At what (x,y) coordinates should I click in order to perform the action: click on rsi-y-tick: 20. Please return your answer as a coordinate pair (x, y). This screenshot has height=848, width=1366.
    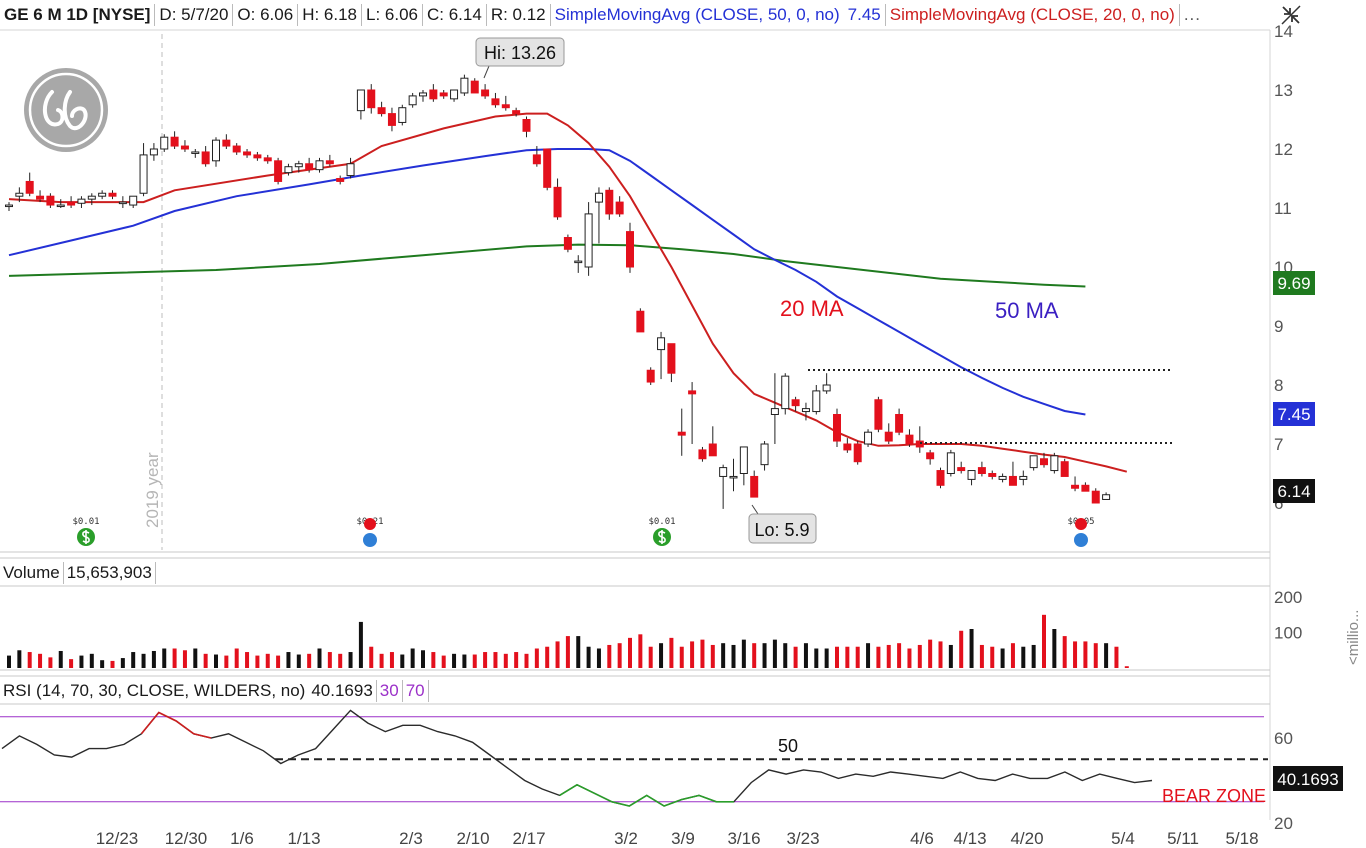
    Looking at the image, I should click on (1283, 823).